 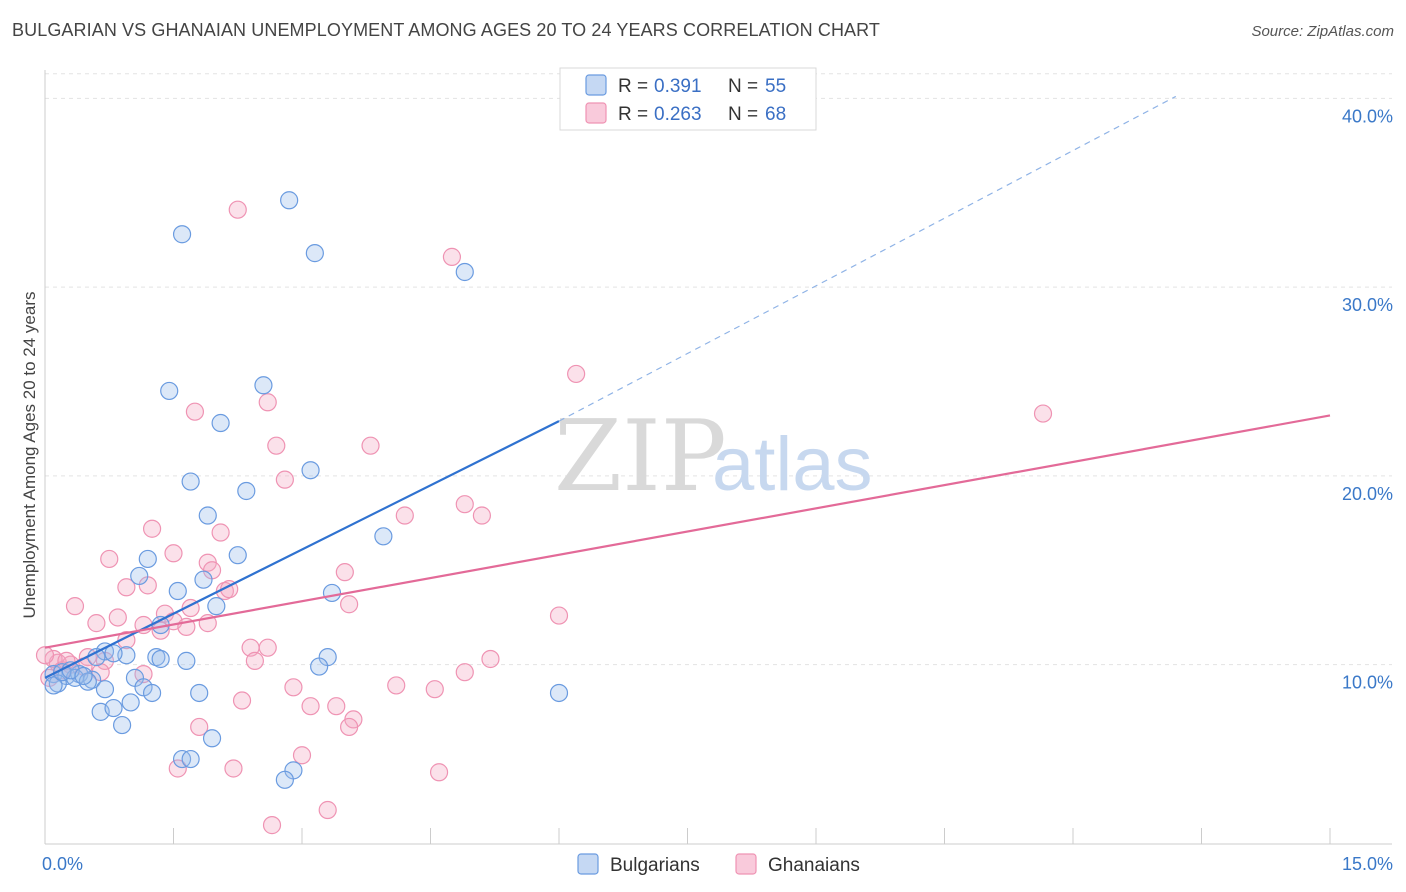 I want to click on watermark: ZIP atlas, so click(x=713, y=457).